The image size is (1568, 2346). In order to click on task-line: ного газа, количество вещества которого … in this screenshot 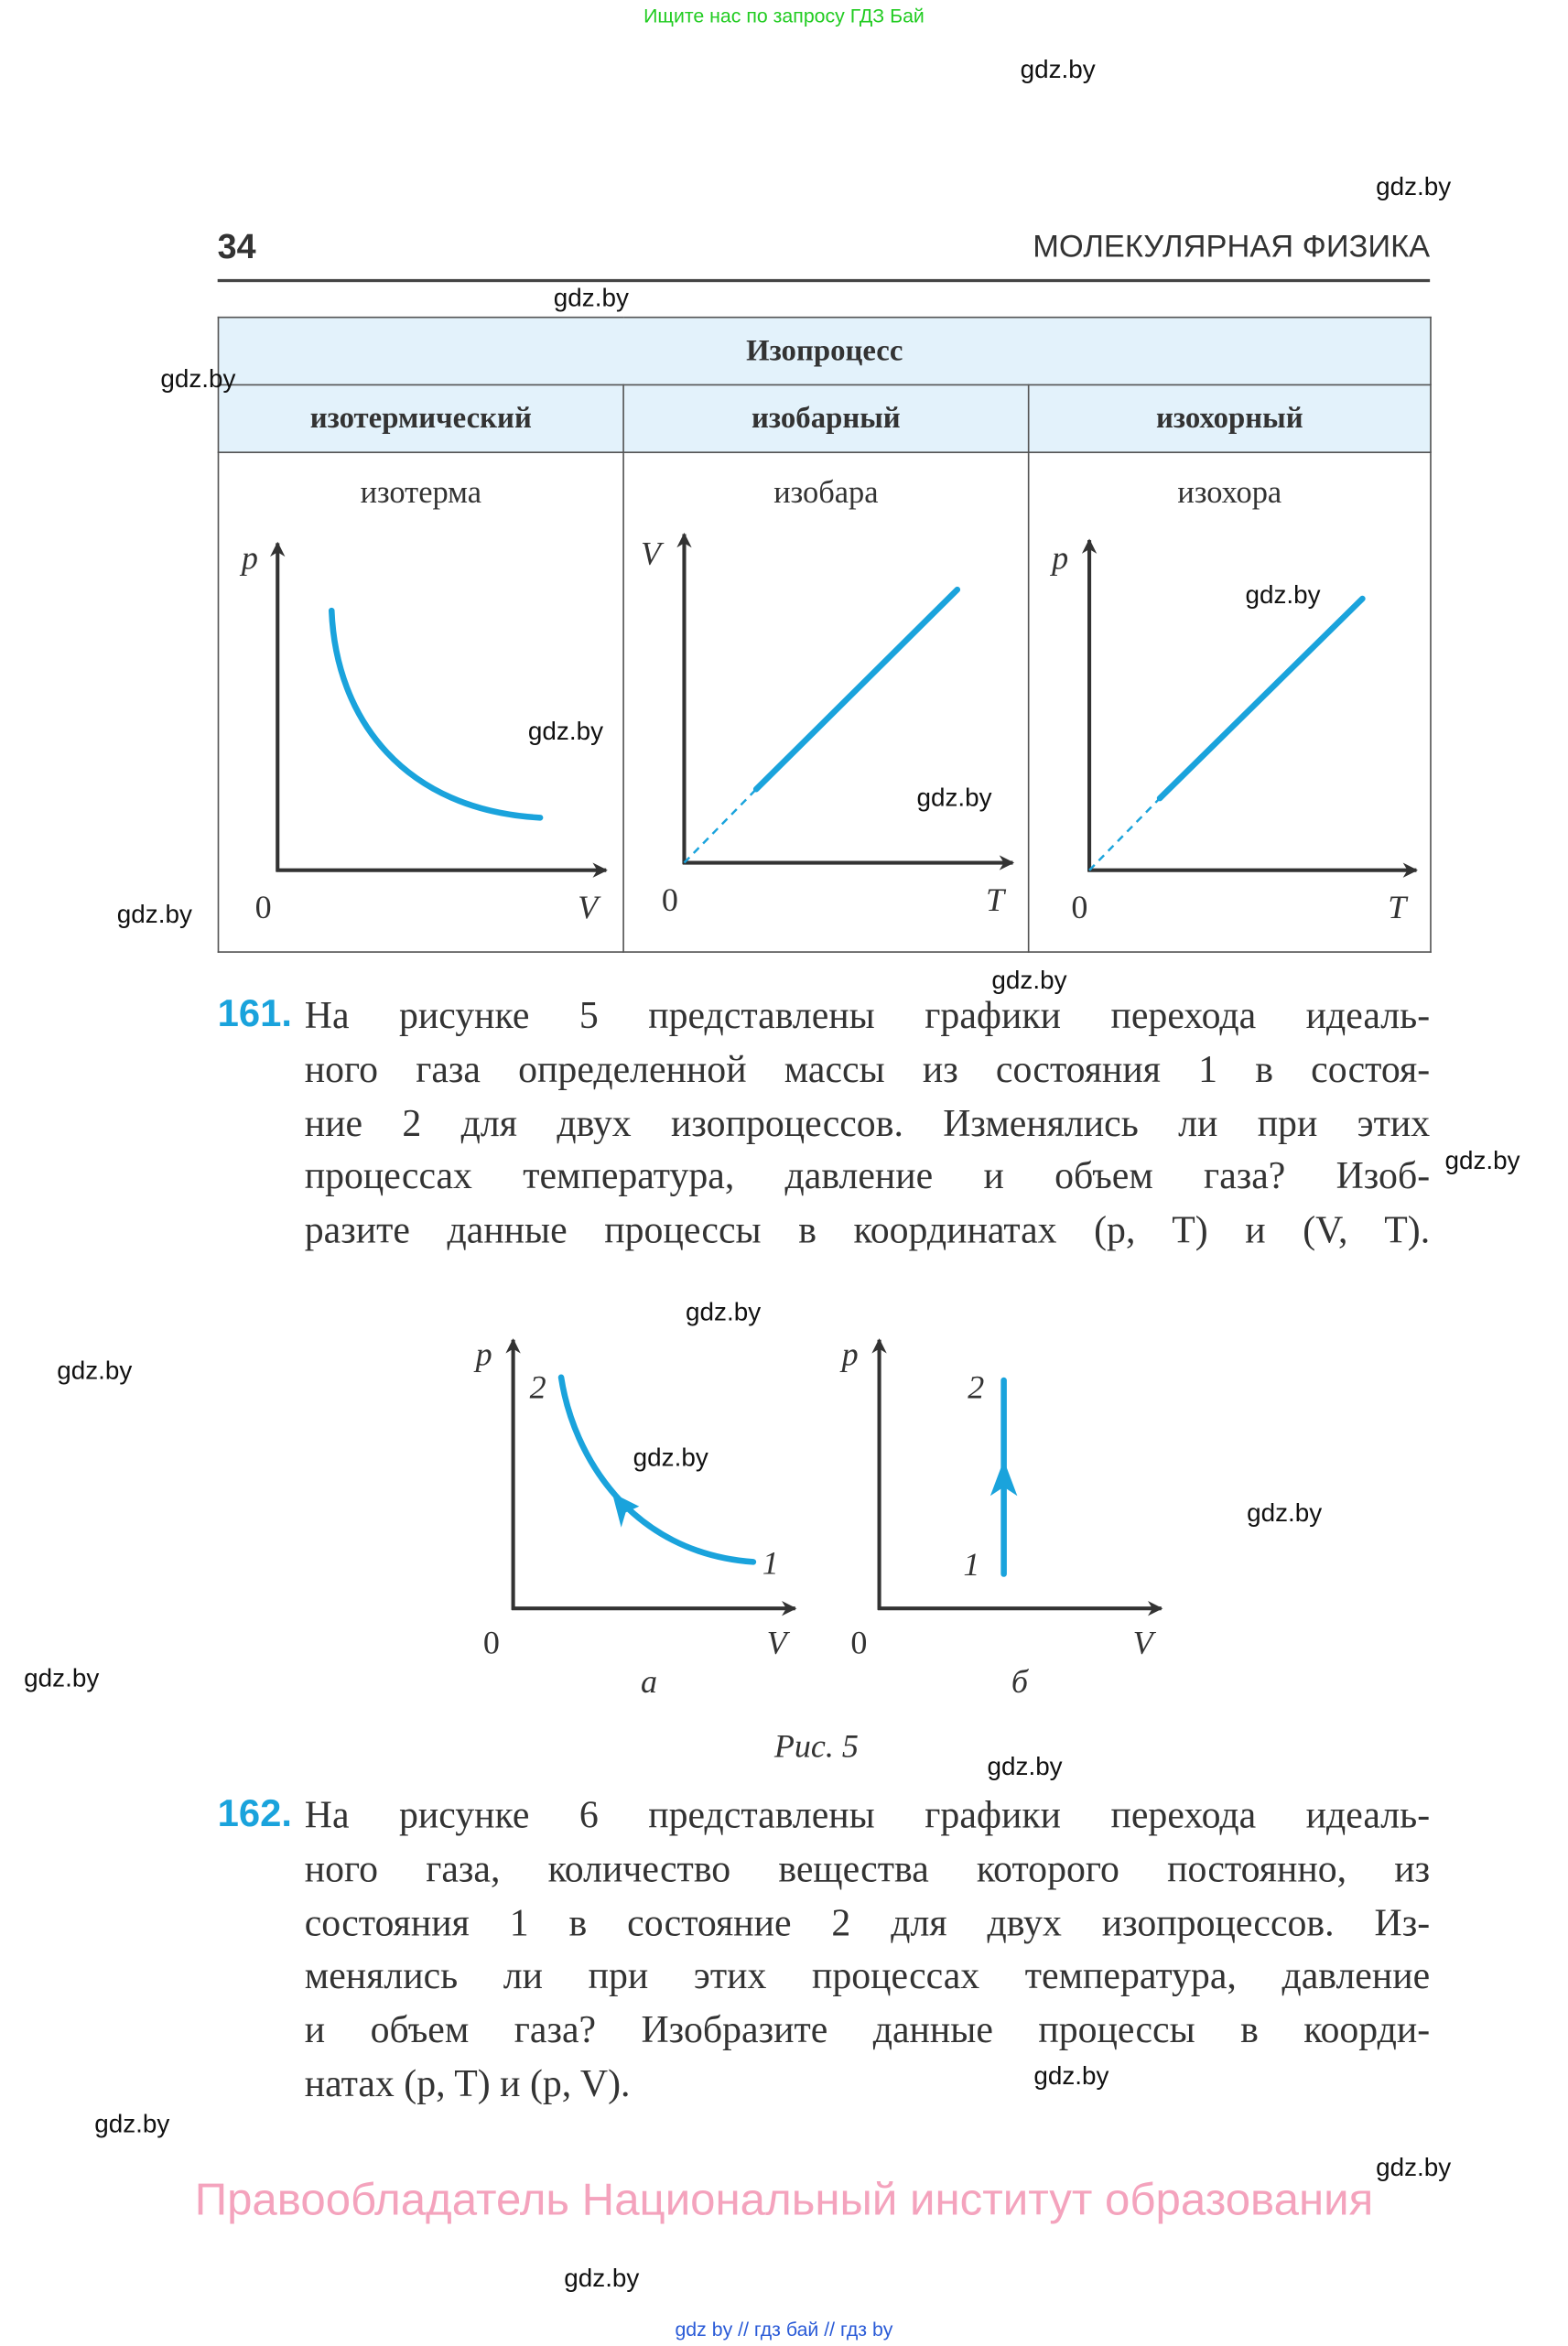, I will do `click(868, 1868)`.